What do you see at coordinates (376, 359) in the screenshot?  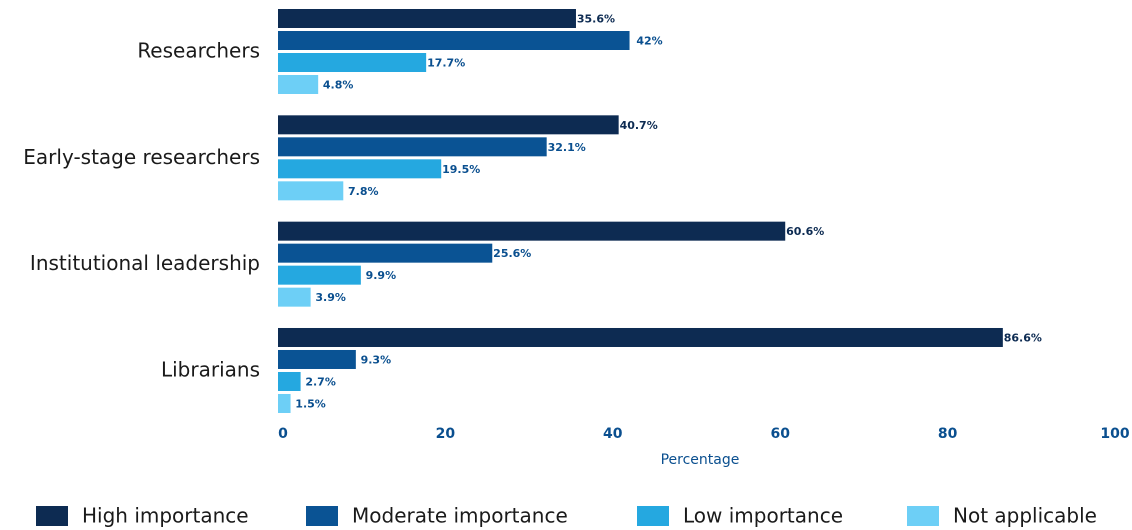 I see `data-label: 9.3%` at bounding box center [376, 359].